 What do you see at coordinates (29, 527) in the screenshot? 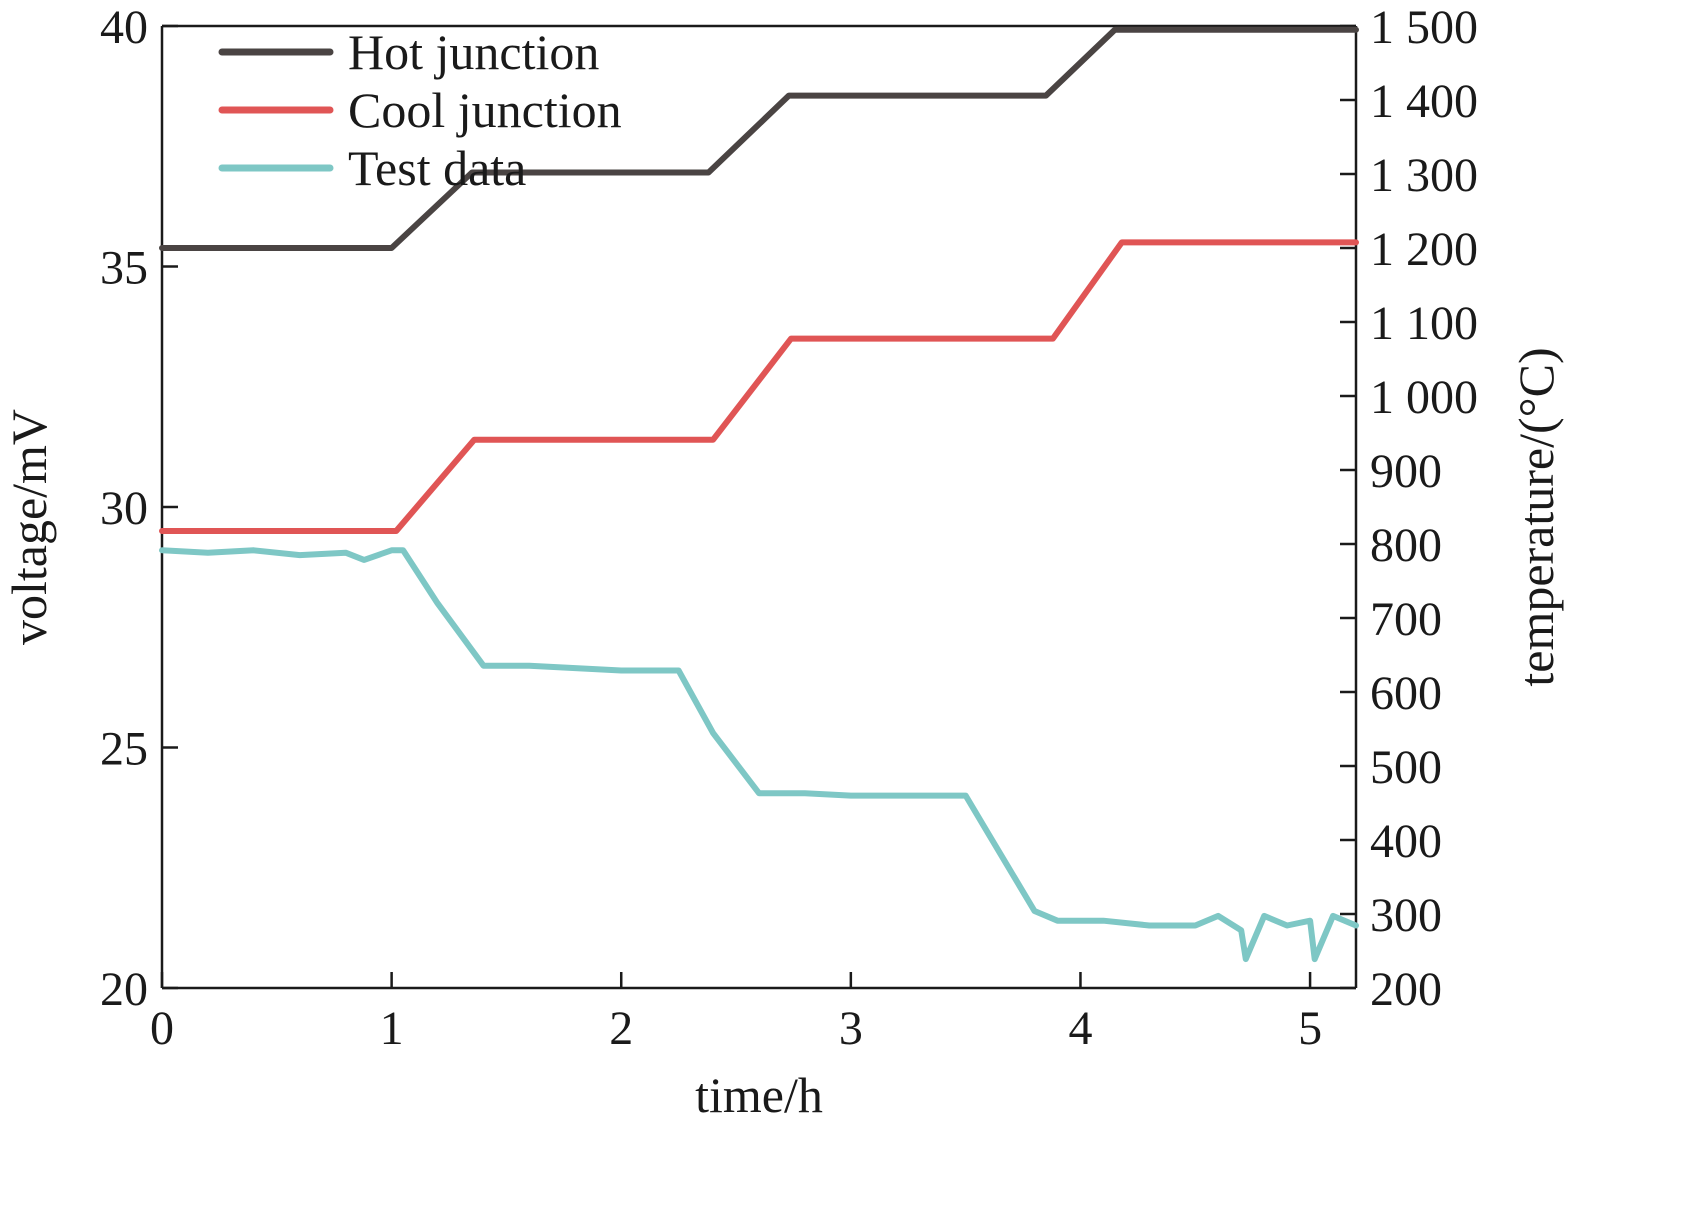
I see `y-axis-title: voltage/mV` at bounding box center [29, 527].